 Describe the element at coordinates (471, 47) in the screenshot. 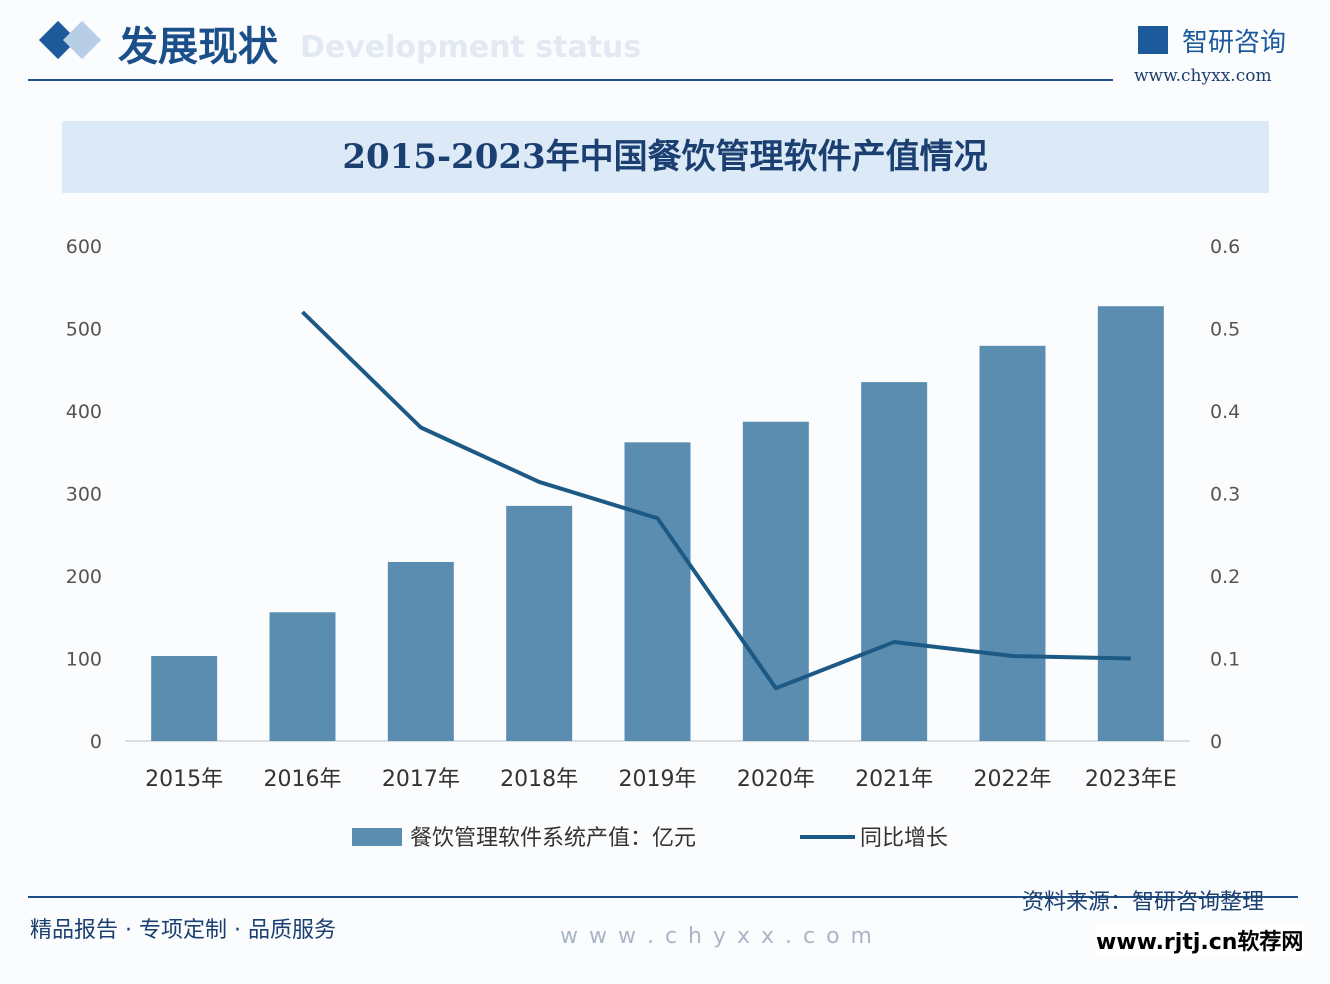

I see `section-subtitle: Development status` at that location.